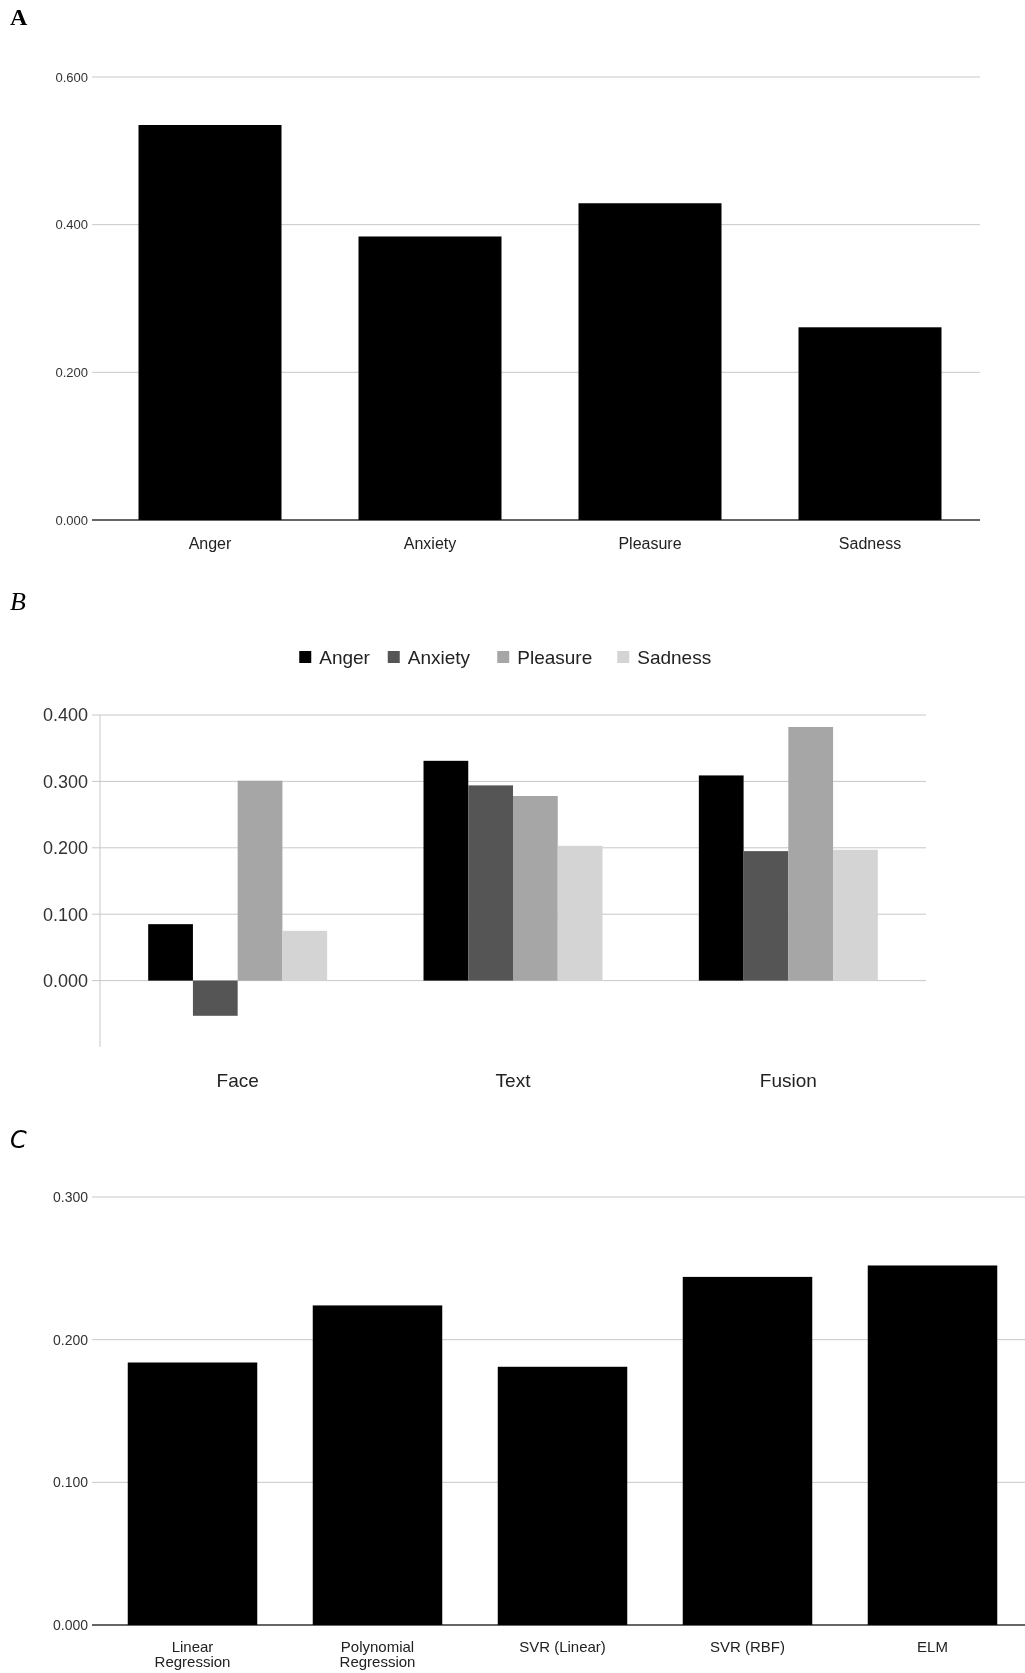 The image size is (1025, 1673). I want to click on x-tick-label: Polynomial Regression, so click(377, 1654).